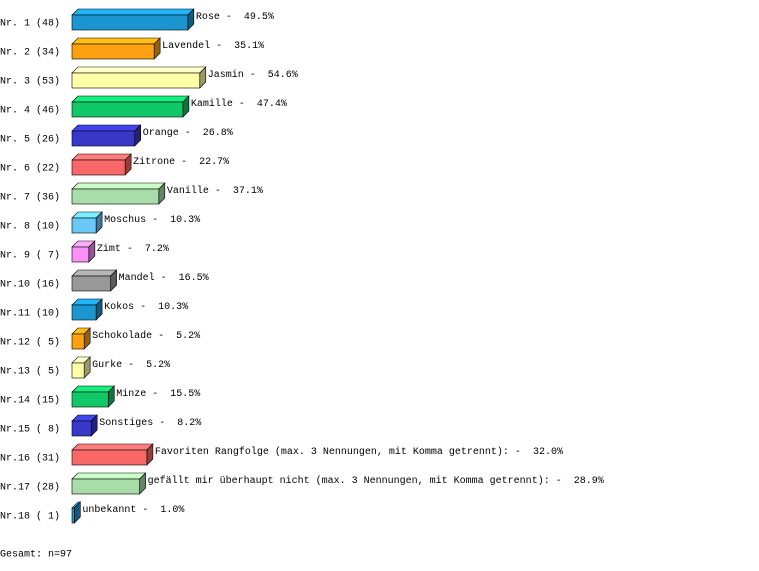 This screenshot has width=759, height=571. I want to click on category-label: Nr.18 ( 1), so click(30, 517).